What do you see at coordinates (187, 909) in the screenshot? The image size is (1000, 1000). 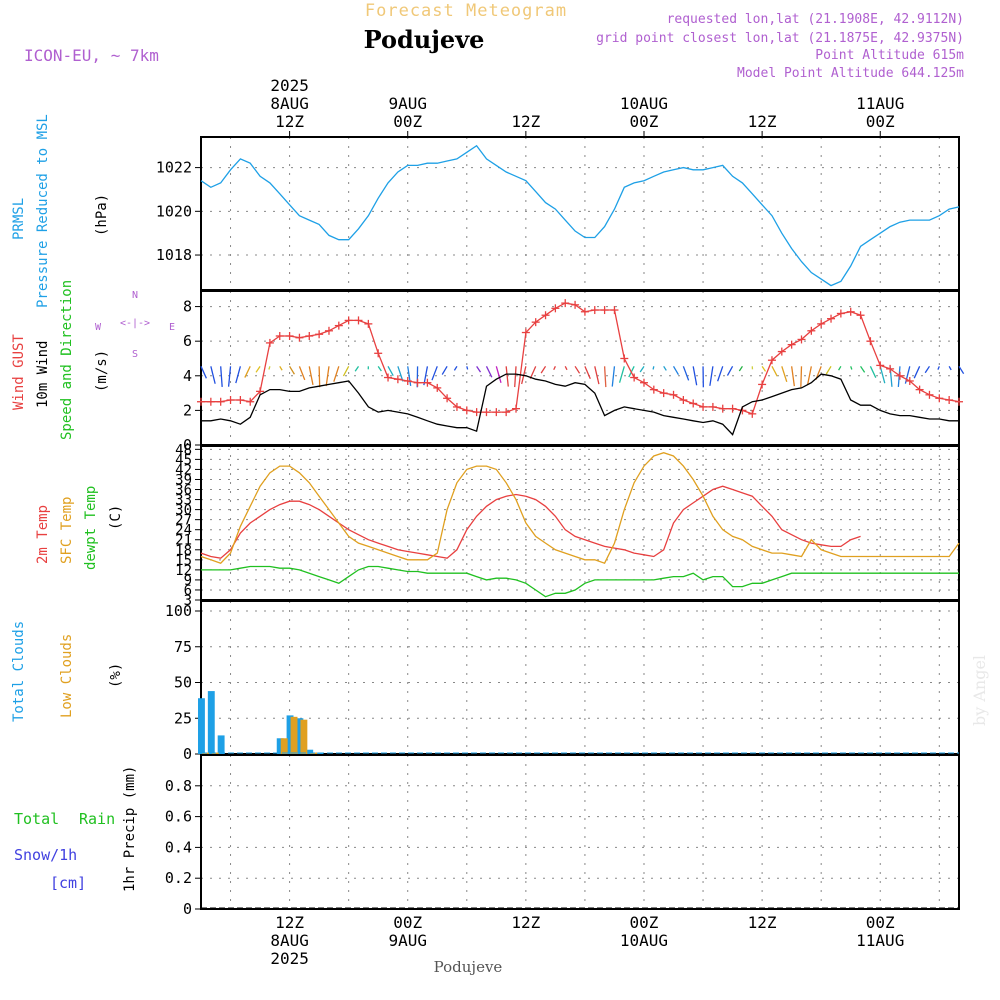 I see `ytick-label: 0` at bounding box center [187, 909].